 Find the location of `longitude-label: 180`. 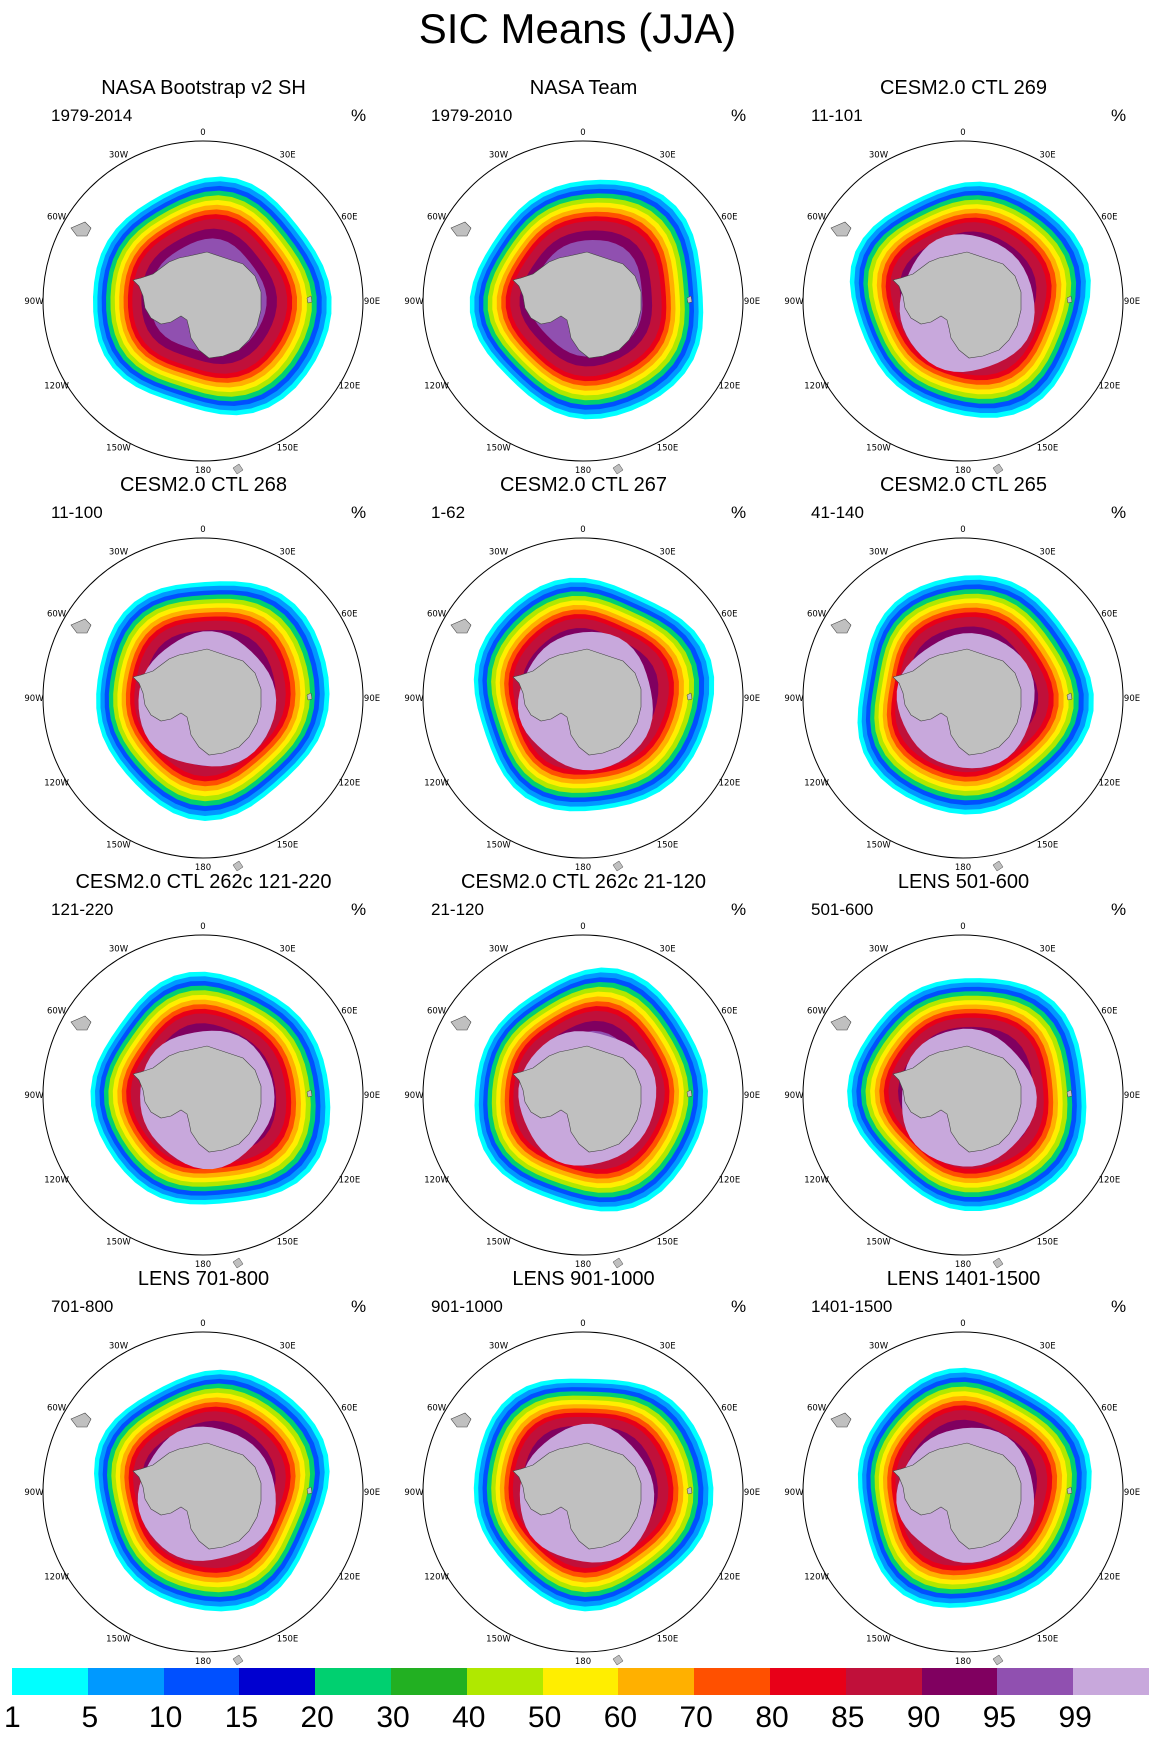

longitude-label: 180 is located at coordinates (963, 1265).